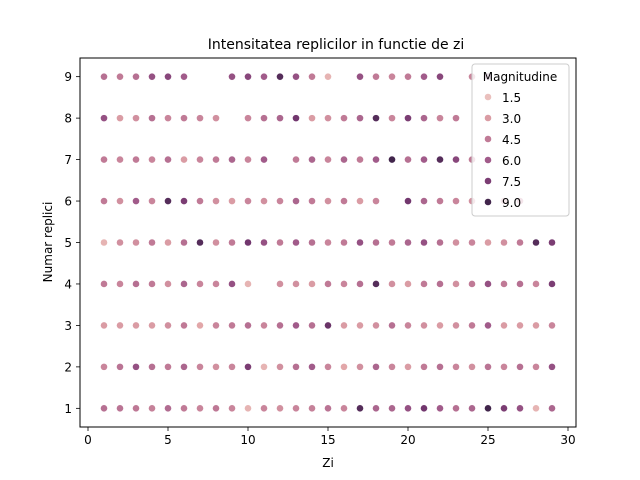 Image resolution: width=640 pixels, height=480 pixels. What do you see at coordinates (488, 139) in the screenshot?
I see `legend-marker` at bounding box center [488, 139].